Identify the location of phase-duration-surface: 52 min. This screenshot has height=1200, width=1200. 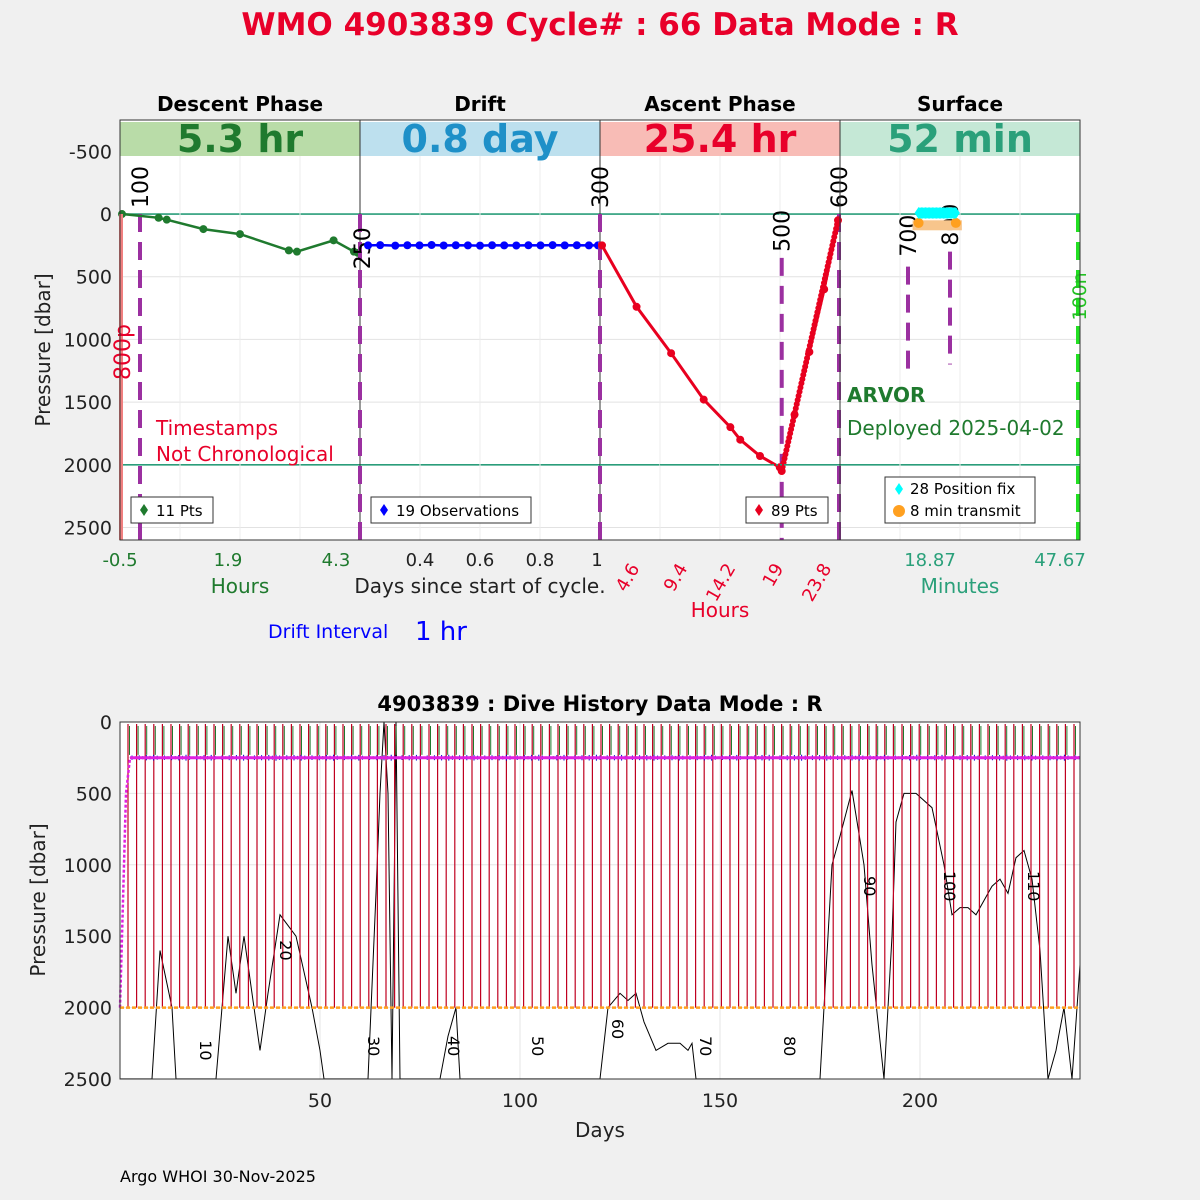
(960, 139).